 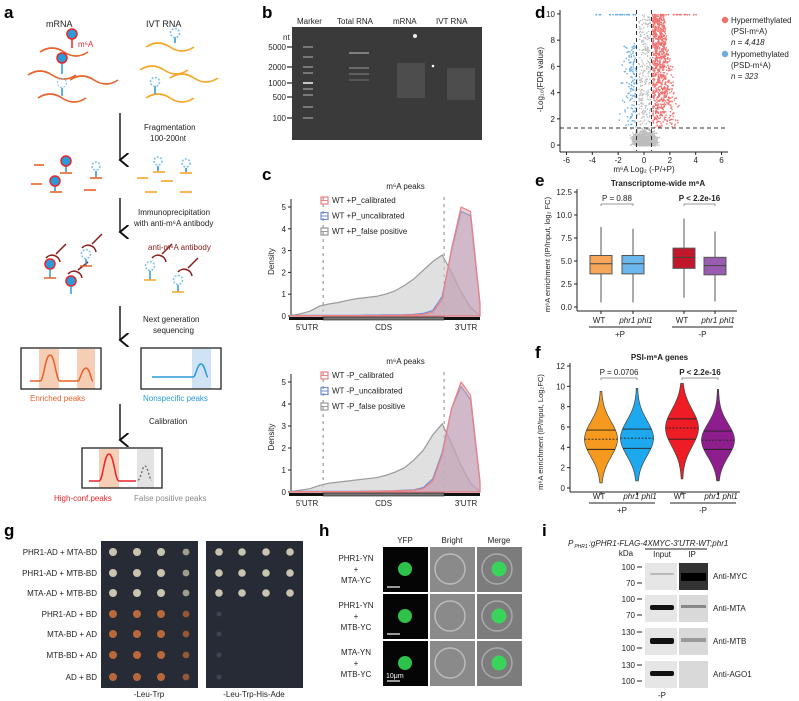 What do you see at coordinates (661, 576) in the screenshot?
I see `blot-input-lane` at bounding box center [661, 576].